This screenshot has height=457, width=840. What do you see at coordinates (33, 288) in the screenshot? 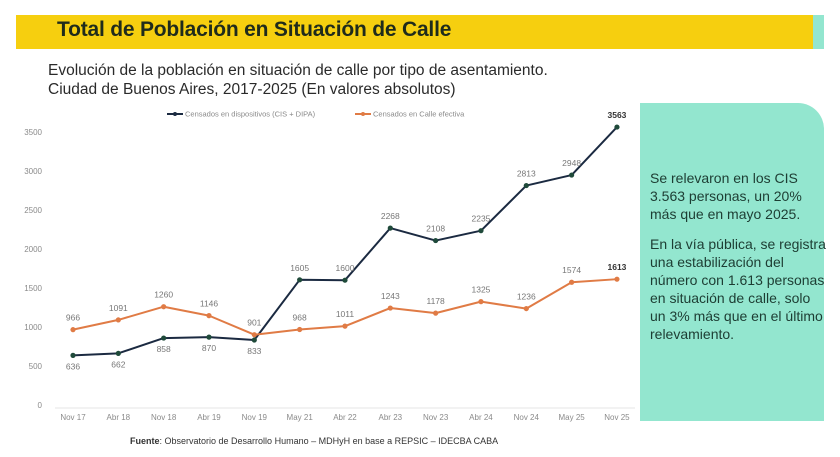
I see `y-tick-label: 1500` at bounding box center [33, 288].